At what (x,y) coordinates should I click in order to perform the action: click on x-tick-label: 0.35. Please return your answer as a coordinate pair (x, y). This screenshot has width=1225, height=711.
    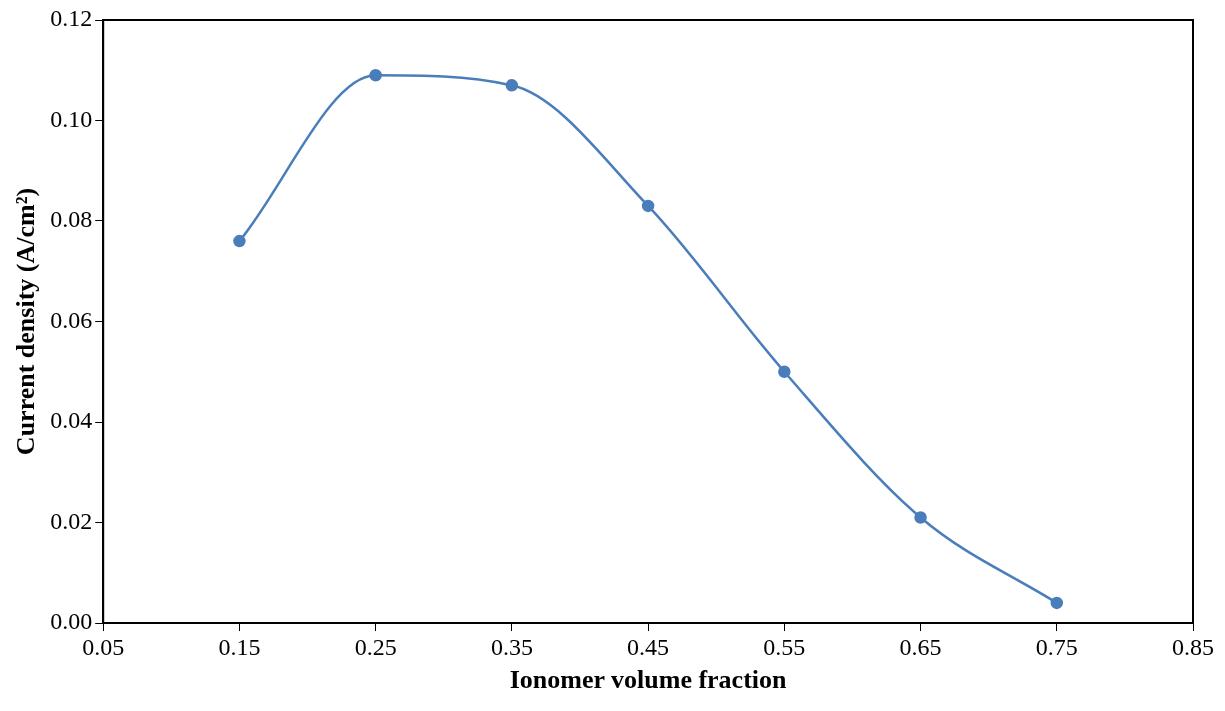
    Looking at the image, I should click on (511, 646).